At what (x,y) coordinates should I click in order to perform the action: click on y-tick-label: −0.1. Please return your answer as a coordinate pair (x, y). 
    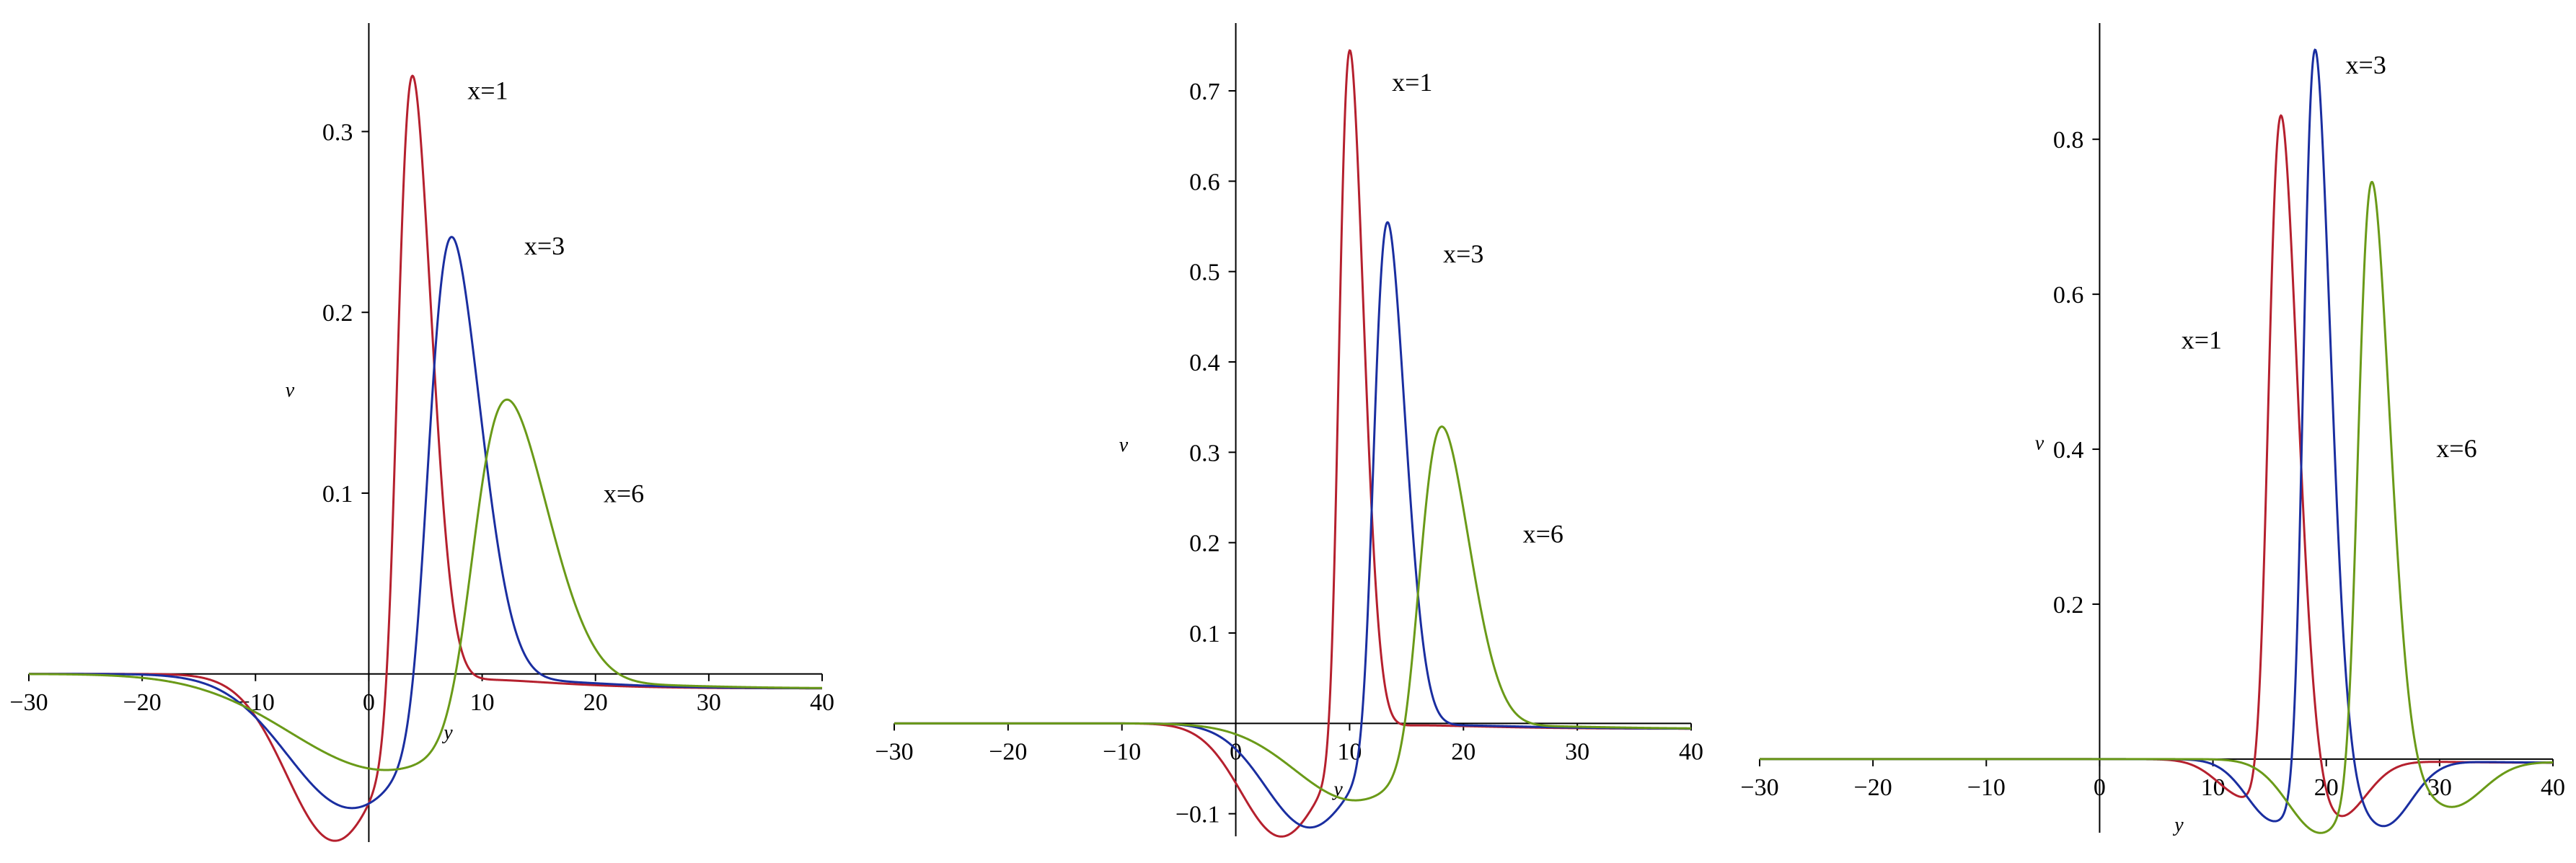
    Looking at the image, I should click on (1197, 815).